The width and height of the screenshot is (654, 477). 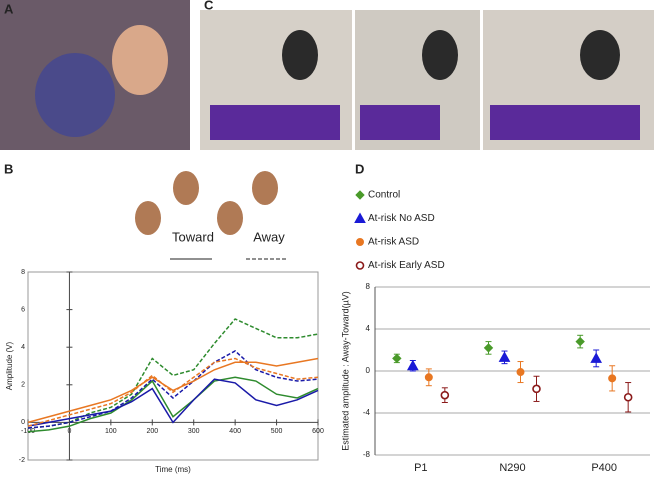 What do you see at coordinates (277, 431) in the screenshot?
I see `x-tick-label: 500` at bounding box center [277, 431].